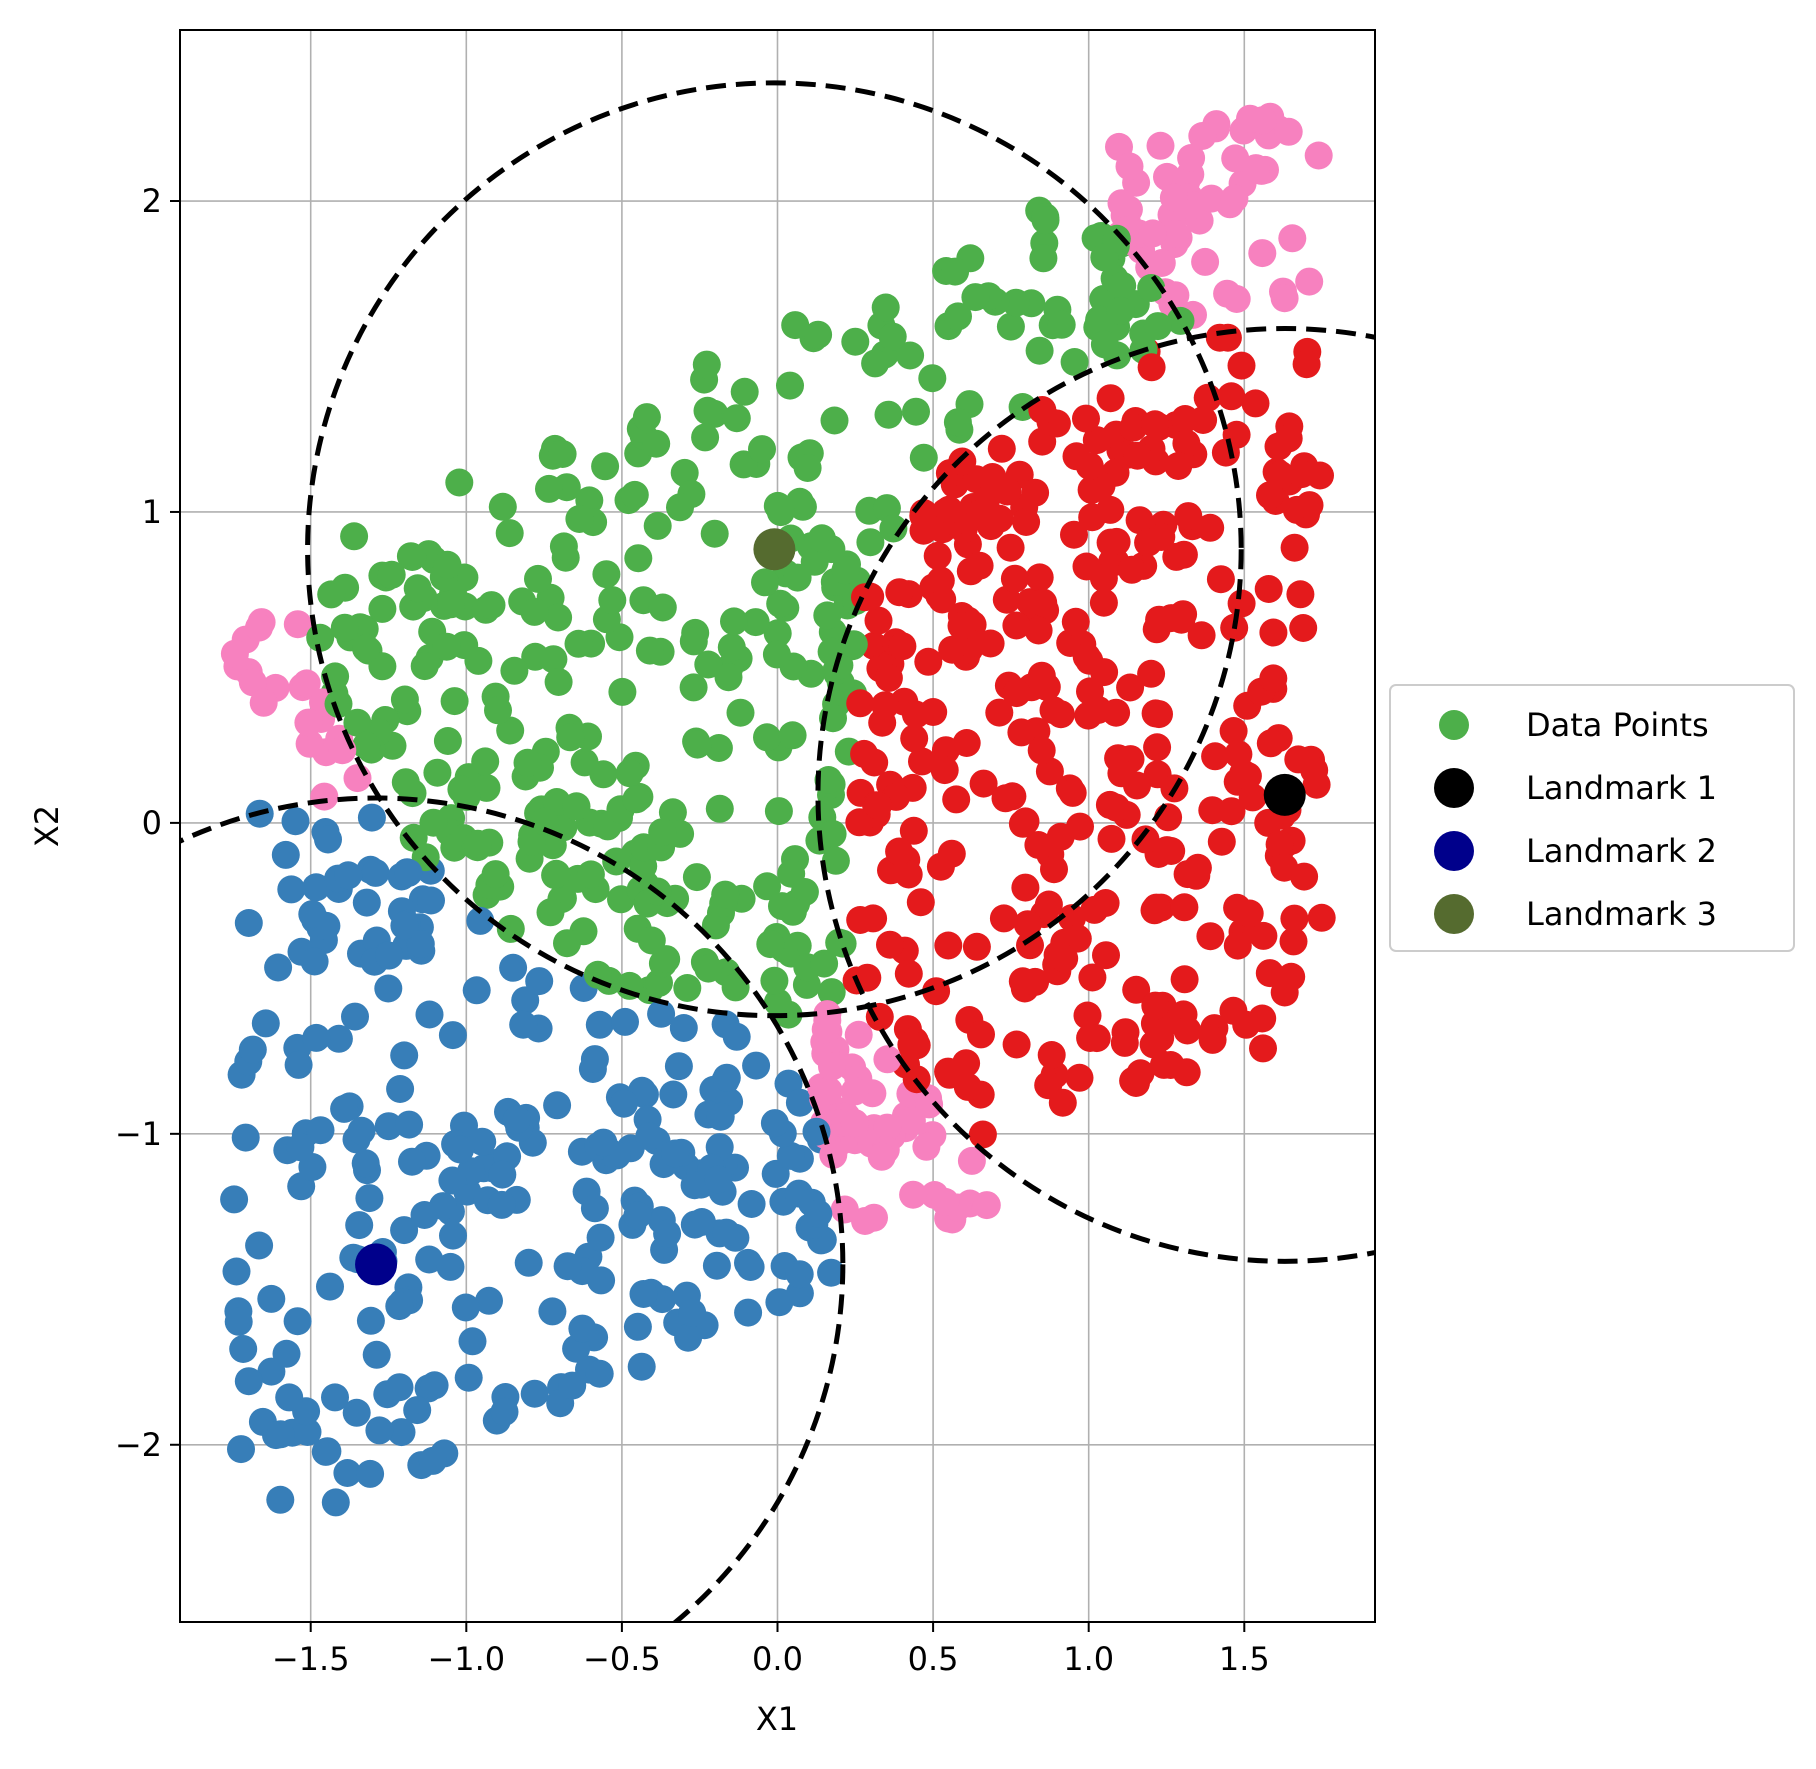  What do you see at coordinates (777, 1659) in the screenshot?
I see `x-tick-label: 0.0` at bounding box center [777, 1659].